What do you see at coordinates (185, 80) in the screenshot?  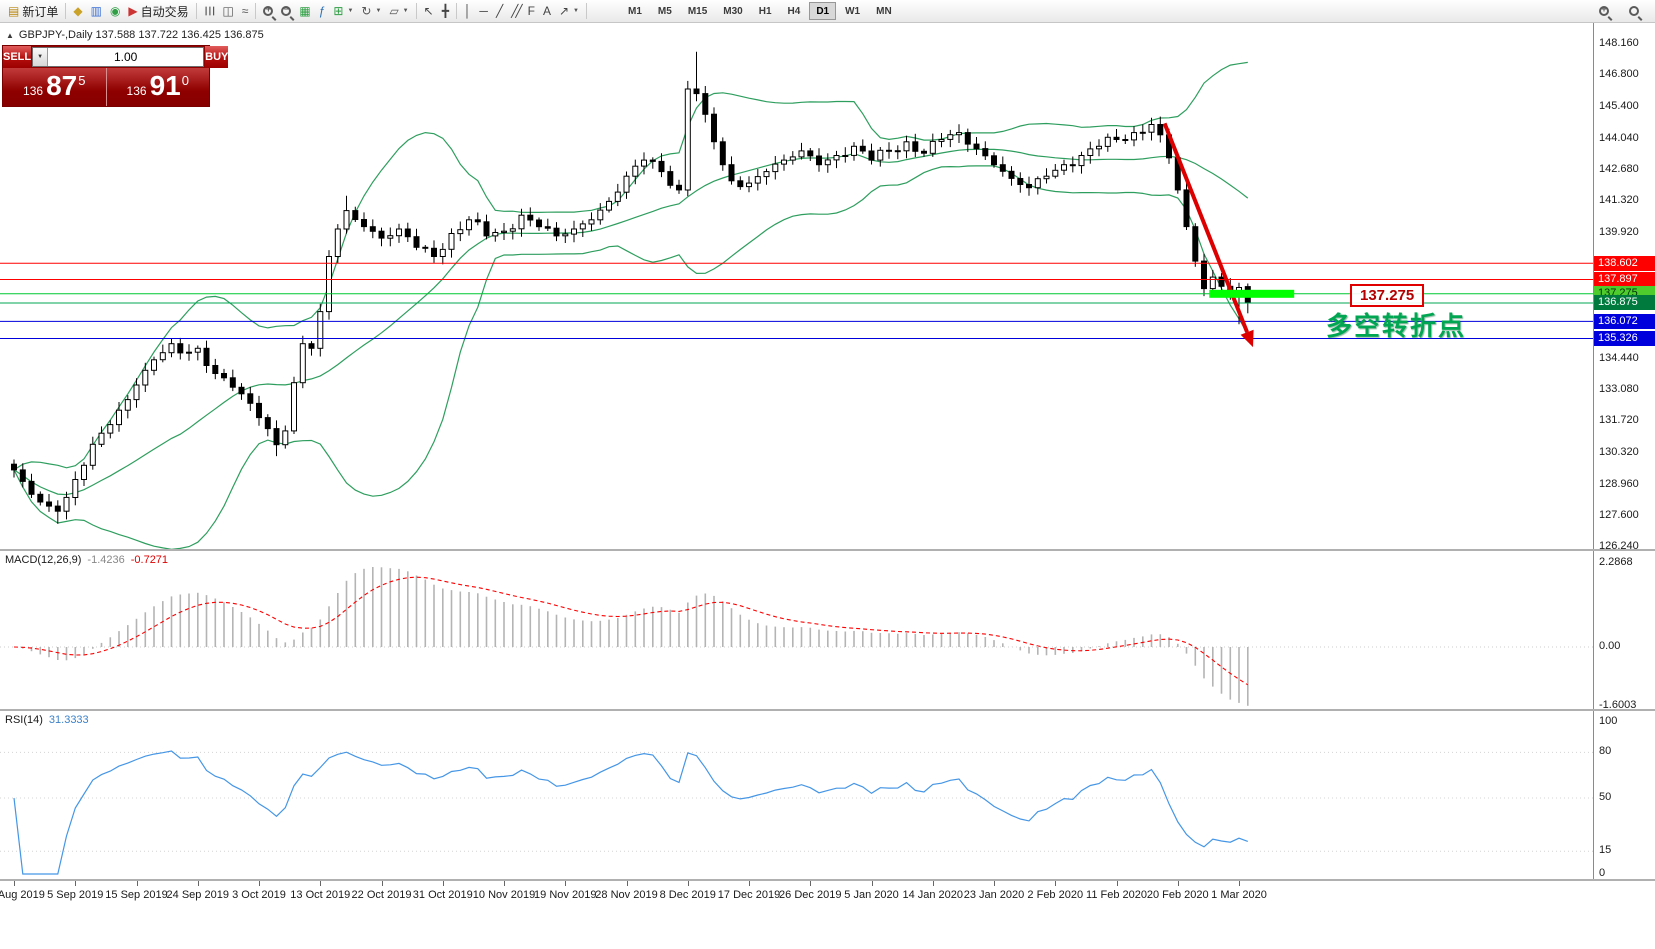 I see `buy-price-sup: 0` at bounding box center [185, 80].